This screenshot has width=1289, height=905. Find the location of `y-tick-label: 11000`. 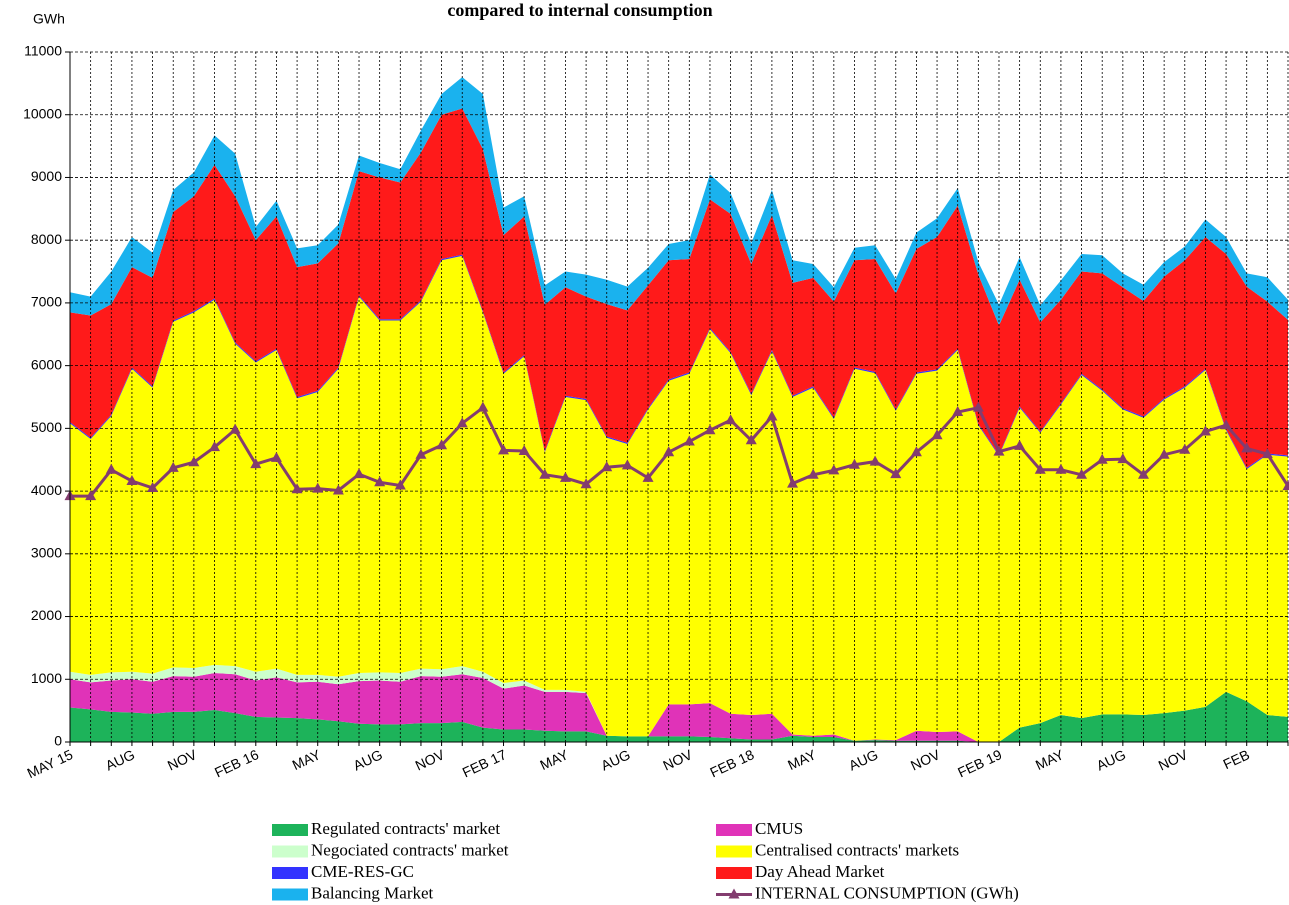

y-tick-label: 11000 is located at coordinates (43, 51).